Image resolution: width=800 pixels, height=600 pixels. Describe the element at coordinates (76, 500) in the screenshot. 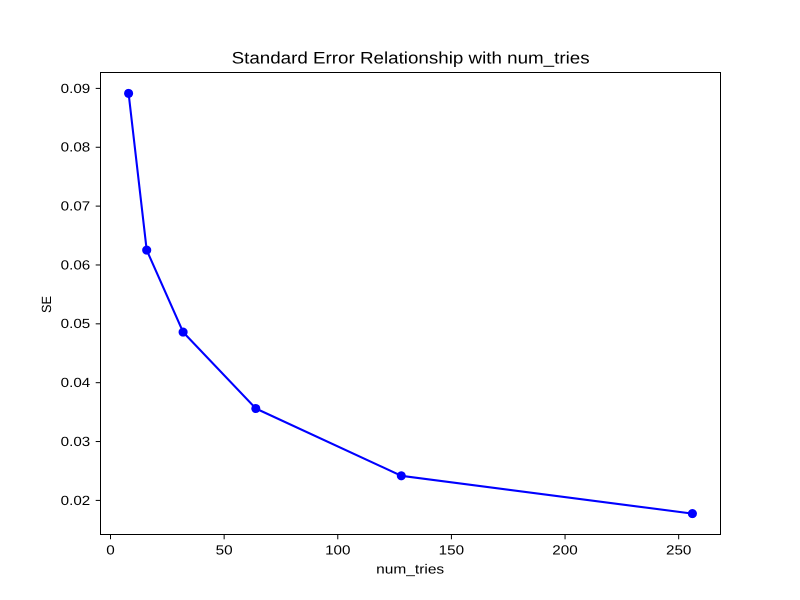

I see `svg-text: 0.02` at that location.